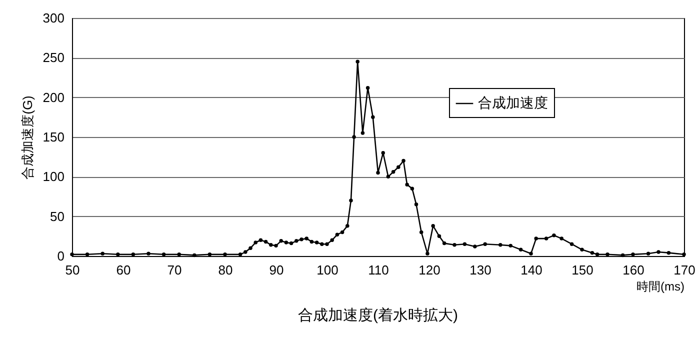 The image size is (700, 348). What do you see at coordinates (57, 216) in the screenshot?
I see `y-tick-label: 50` at bounding box center [57, 216].